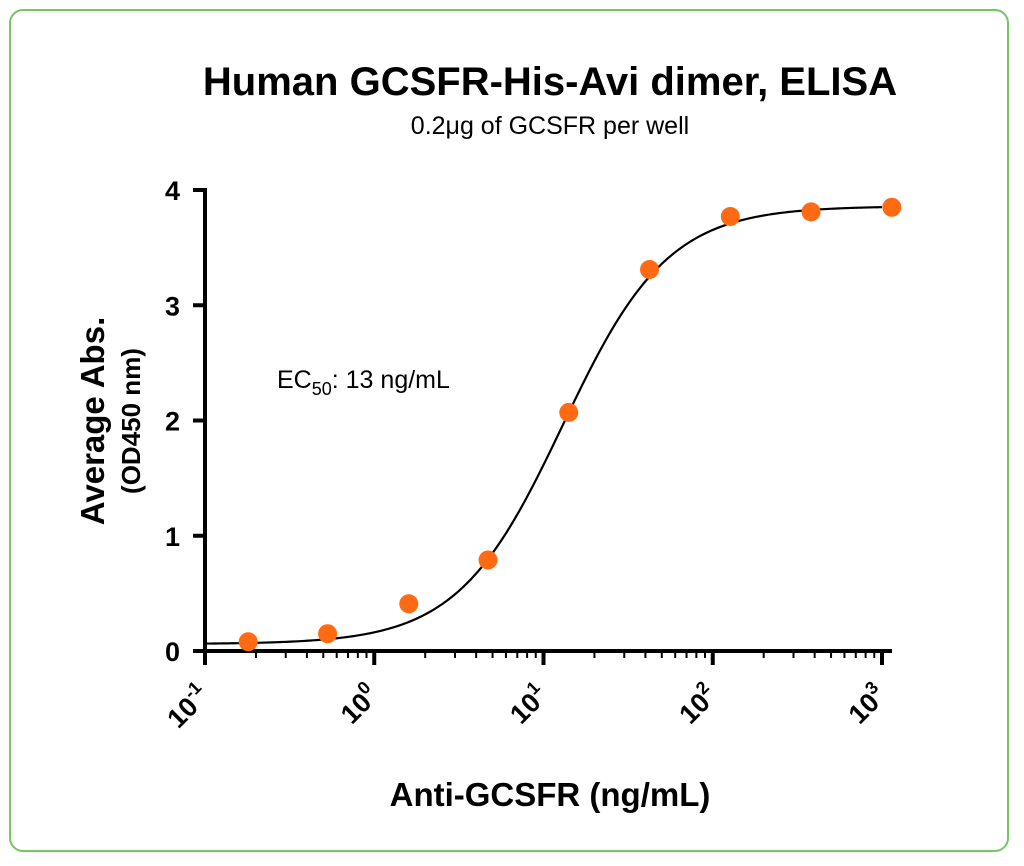 This screenshot has width=1024, height=866. What do you see at coordinates (363, 382) in the screenshot?
I see `ec50-annotation: EC50: 13 ng/mL` at bounding box center [363, 382].